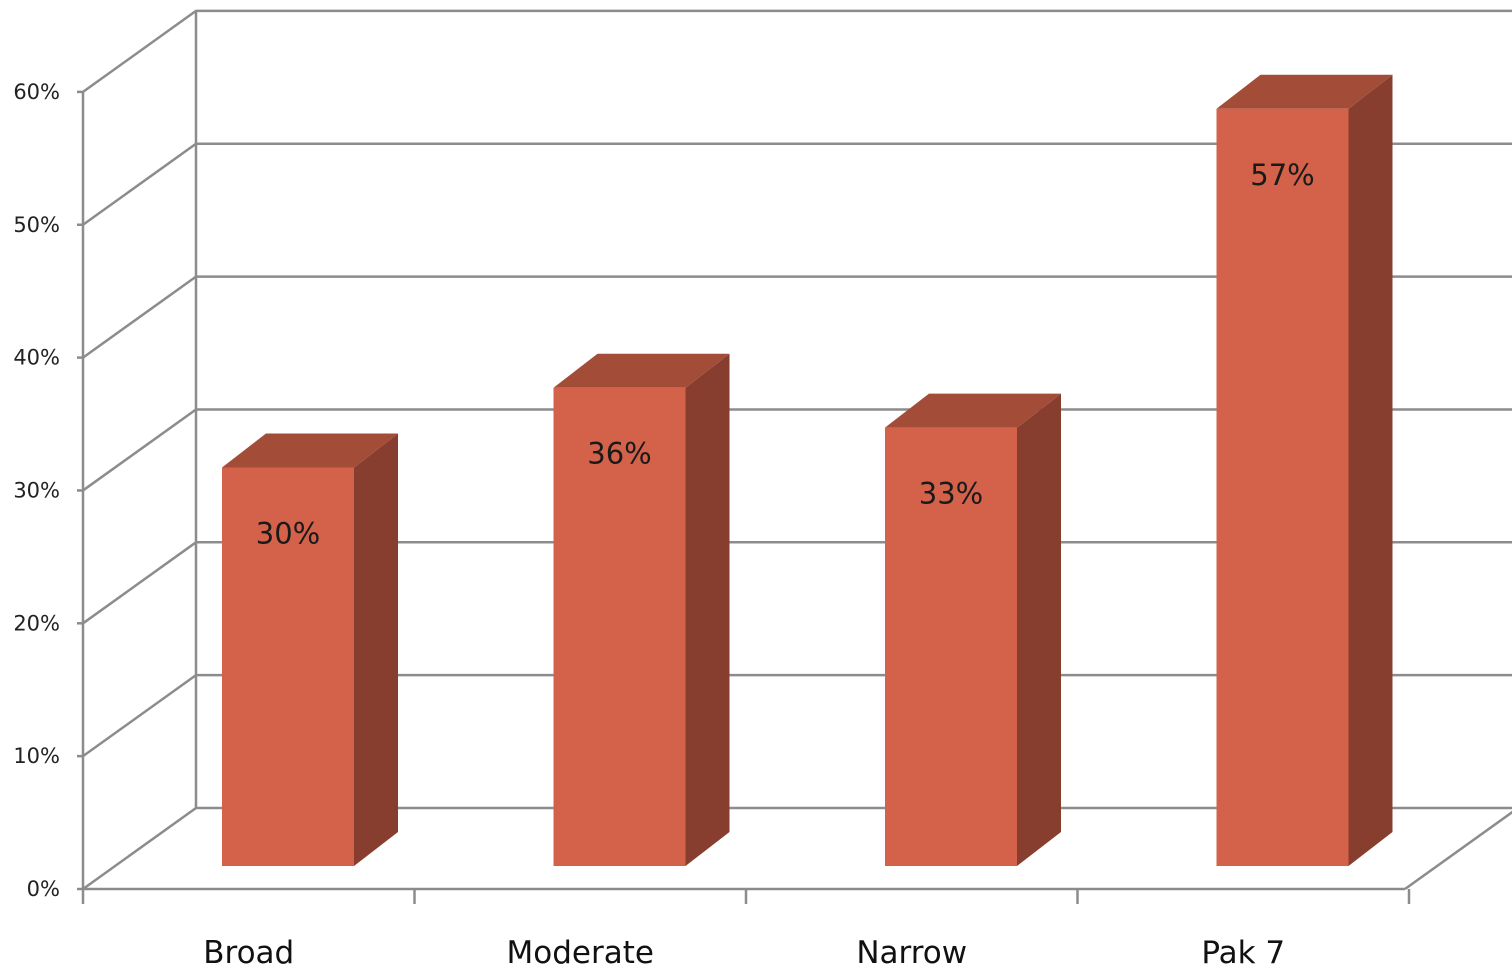 Image resolution: width=1512 pixels, height=972 pixels. I want to click on data-label: 30%, so click(288, 533).